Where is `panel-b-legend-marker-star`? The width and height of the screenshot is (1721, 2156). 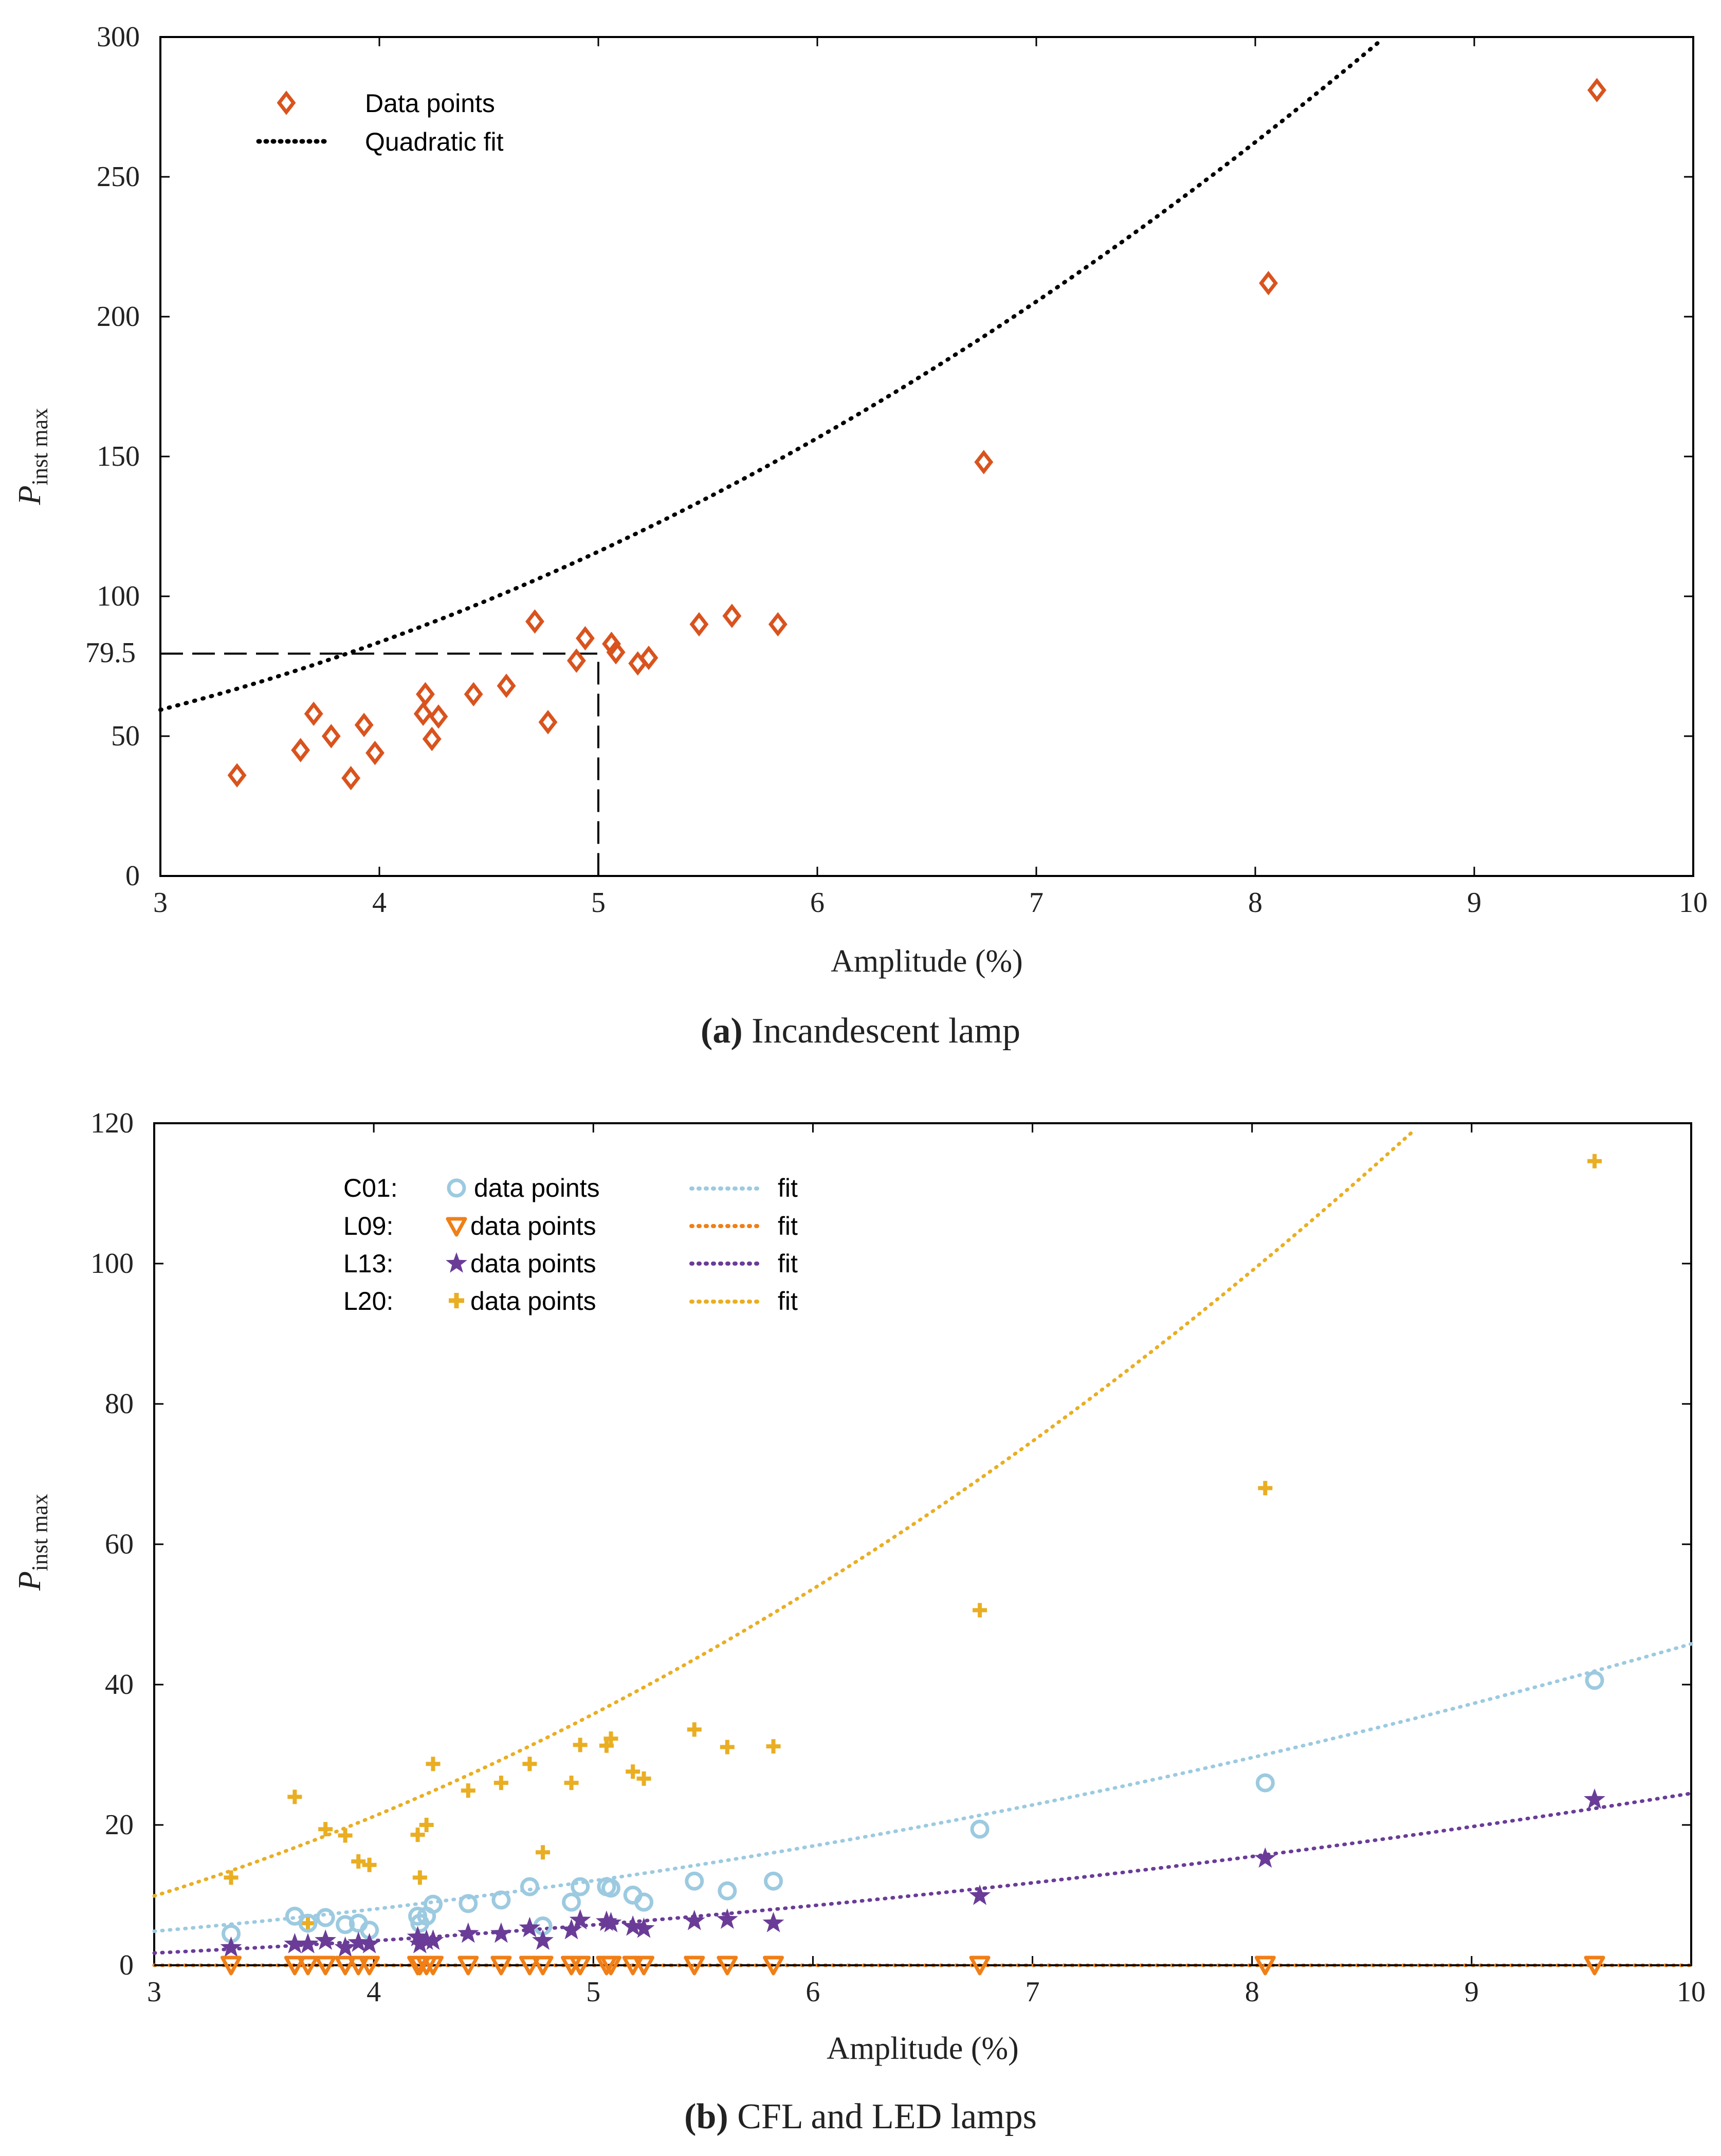
panel-b-legend-marker-star is located at coordinates (456, 1262).